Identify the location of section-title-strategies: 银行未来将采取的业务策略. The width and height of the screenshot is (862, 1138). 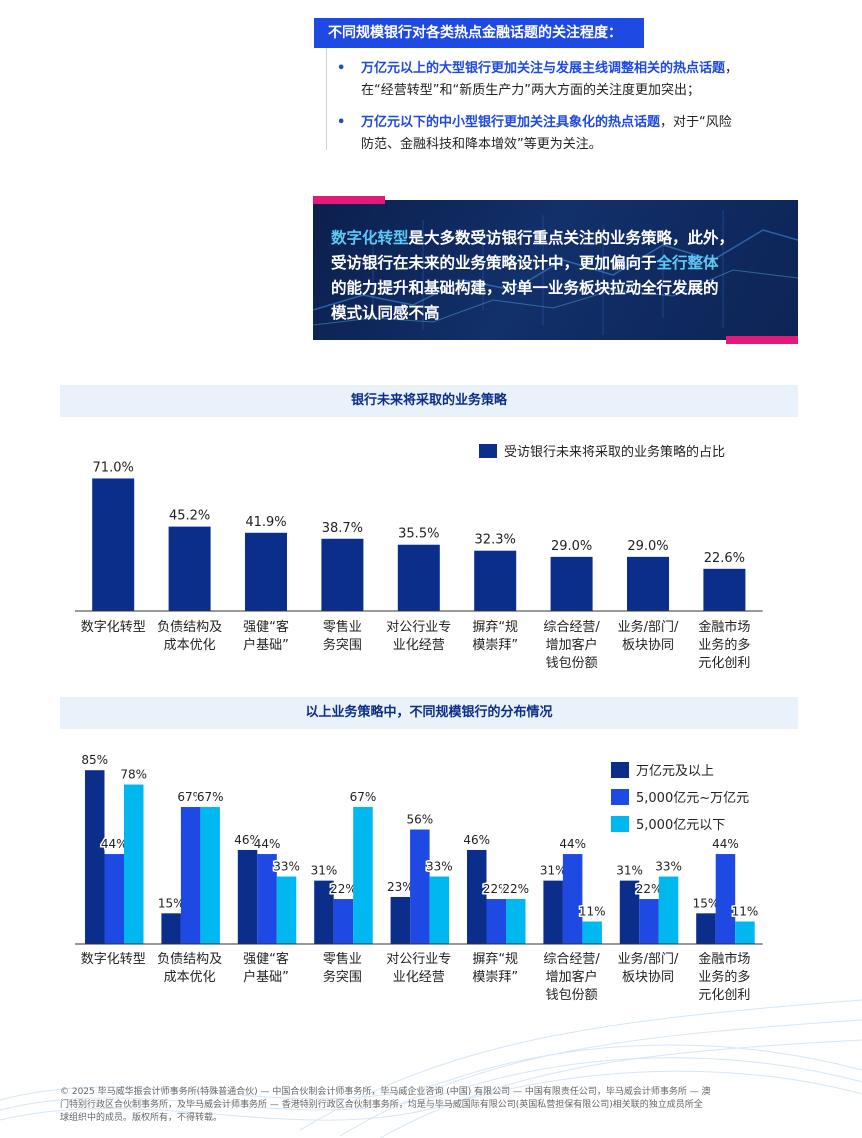
(429, 401).